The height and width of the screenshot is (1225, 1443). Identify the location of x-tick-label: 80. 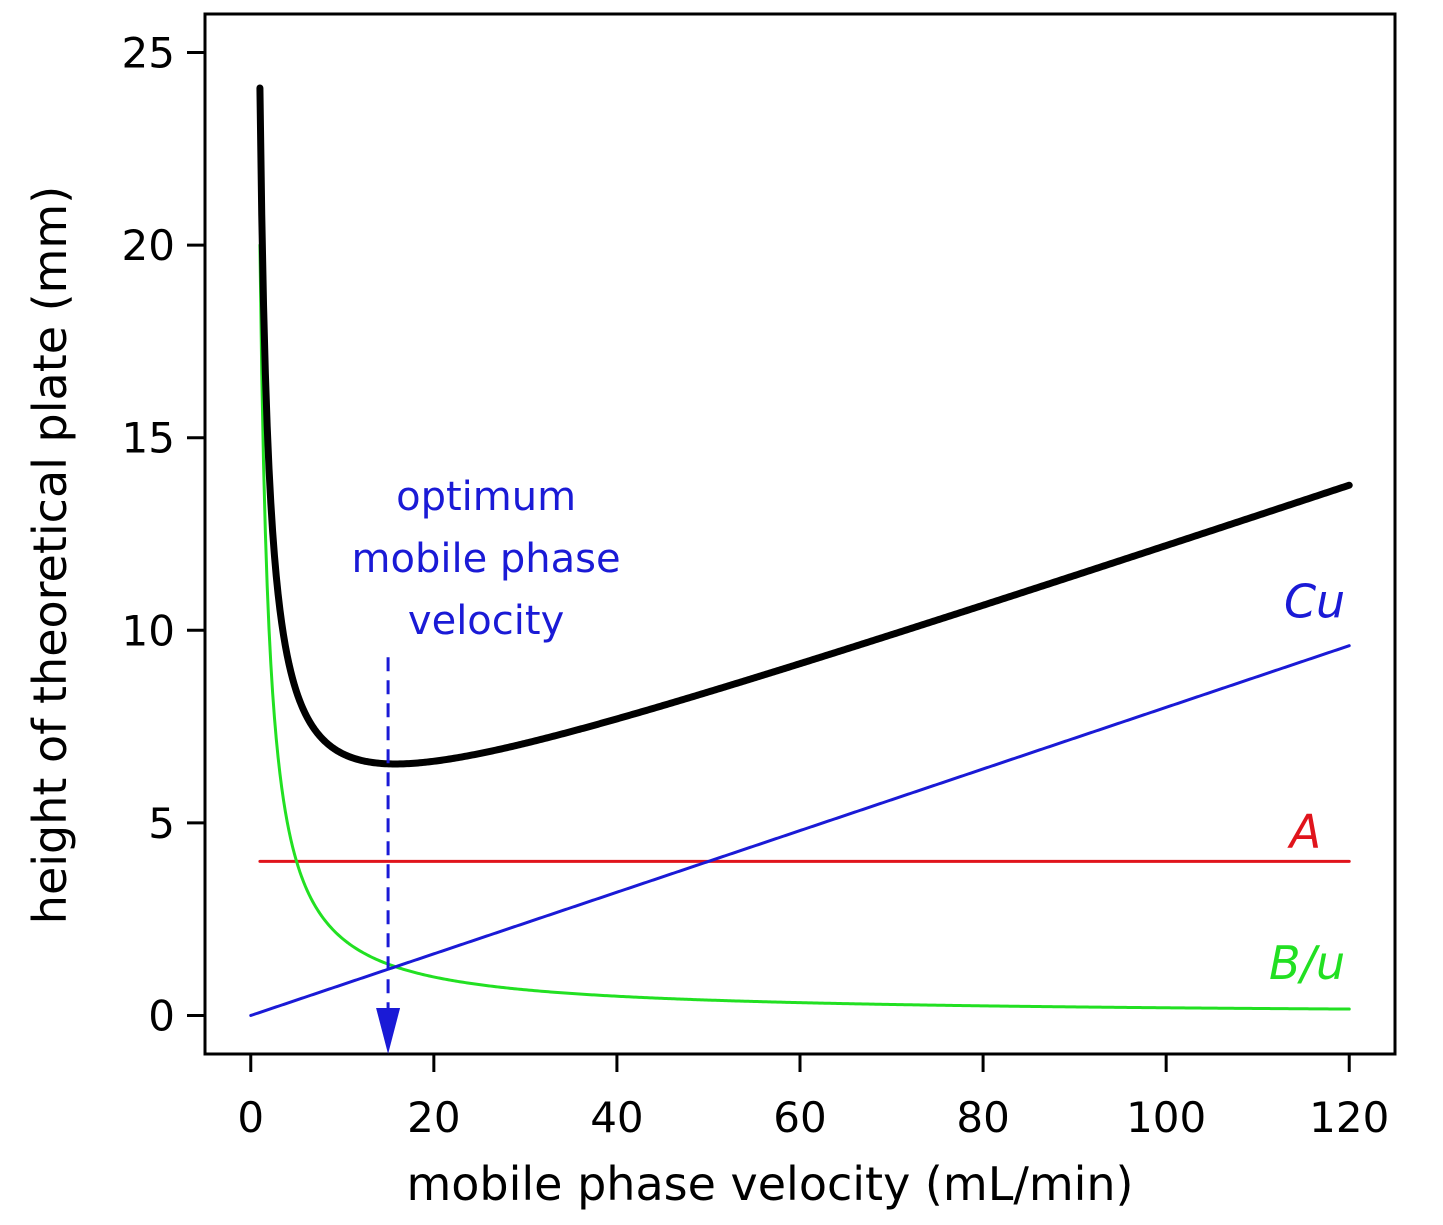
(982, 1117).